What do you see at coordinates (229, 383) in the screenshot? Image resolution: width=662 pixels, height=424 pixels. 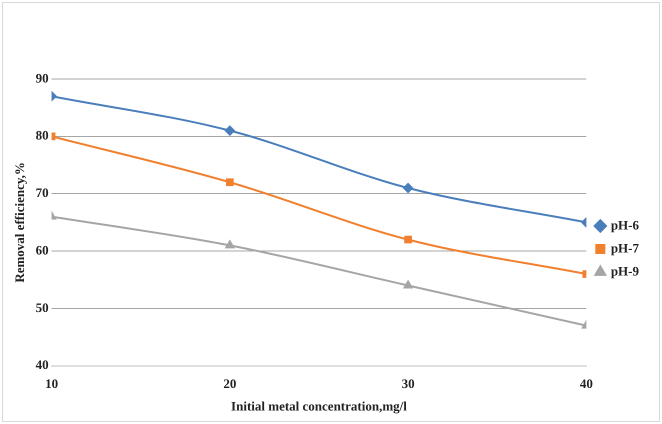 I see `x-tick-label: 20` at bounding box center [229, 383].